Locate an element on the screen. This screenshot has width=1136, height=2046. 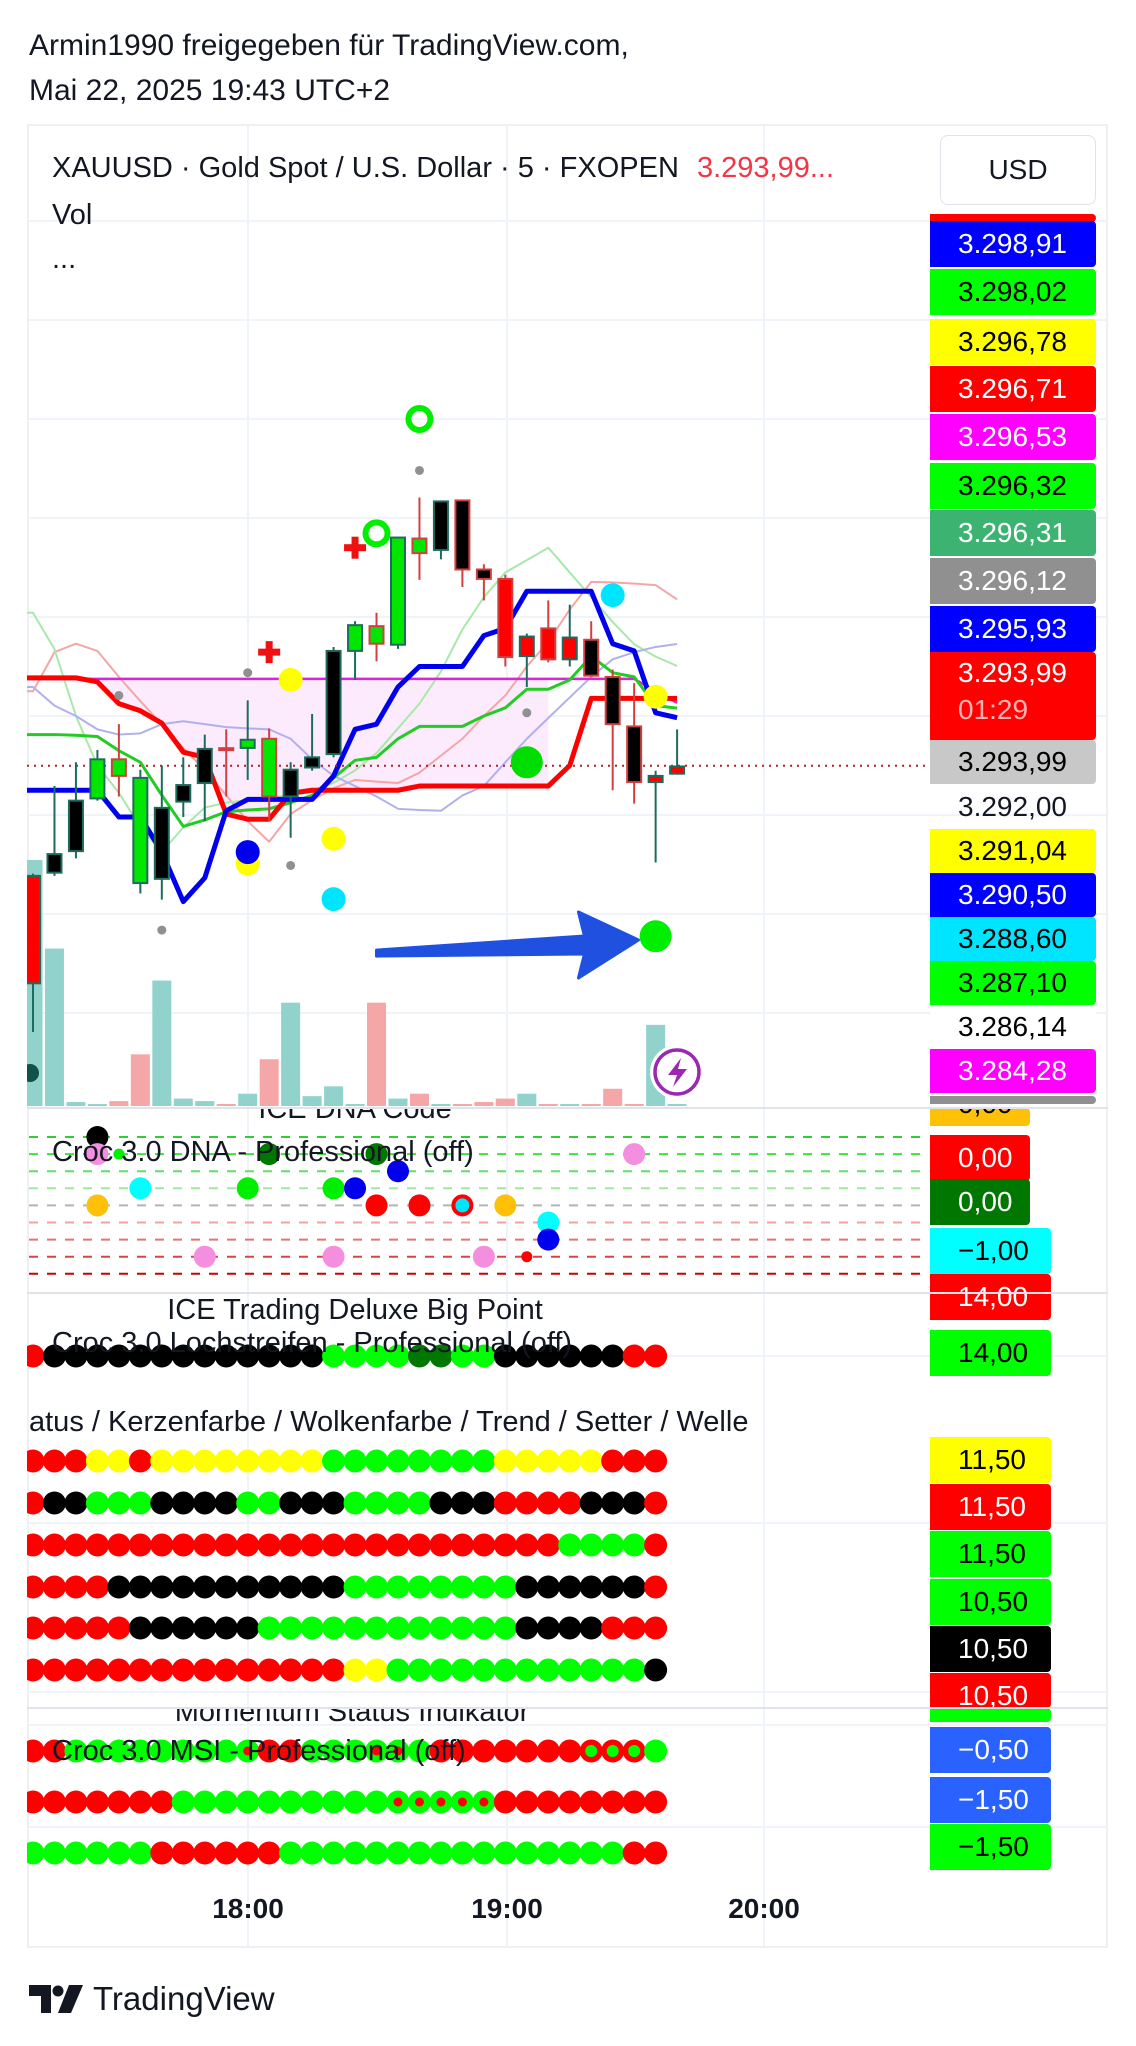
price-label: 3.296,71 is located at coordinates (1013, 389).